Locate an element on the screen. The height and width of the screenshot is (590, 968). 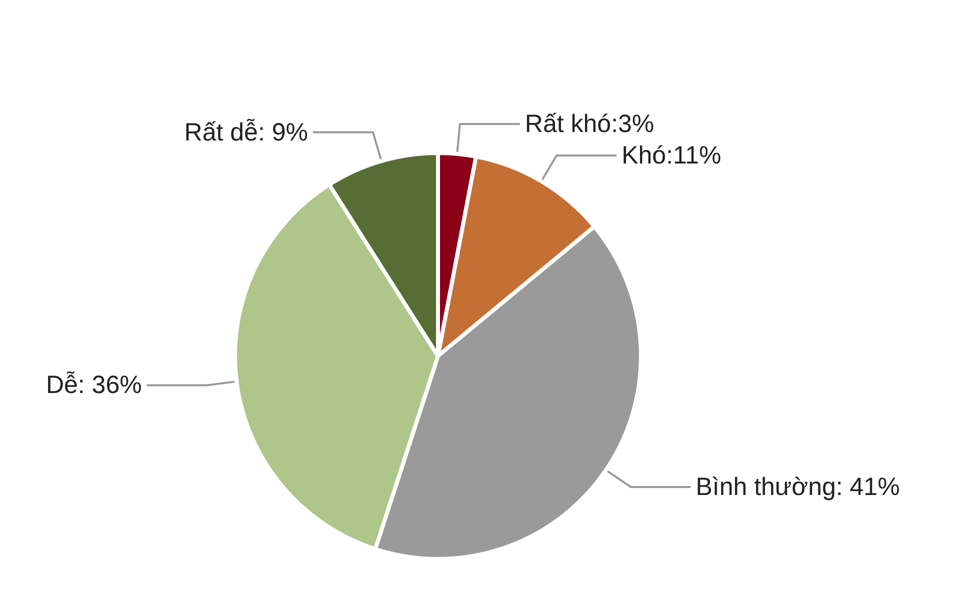
slice-label: Khó:11% is located at coordinates (672, 155).